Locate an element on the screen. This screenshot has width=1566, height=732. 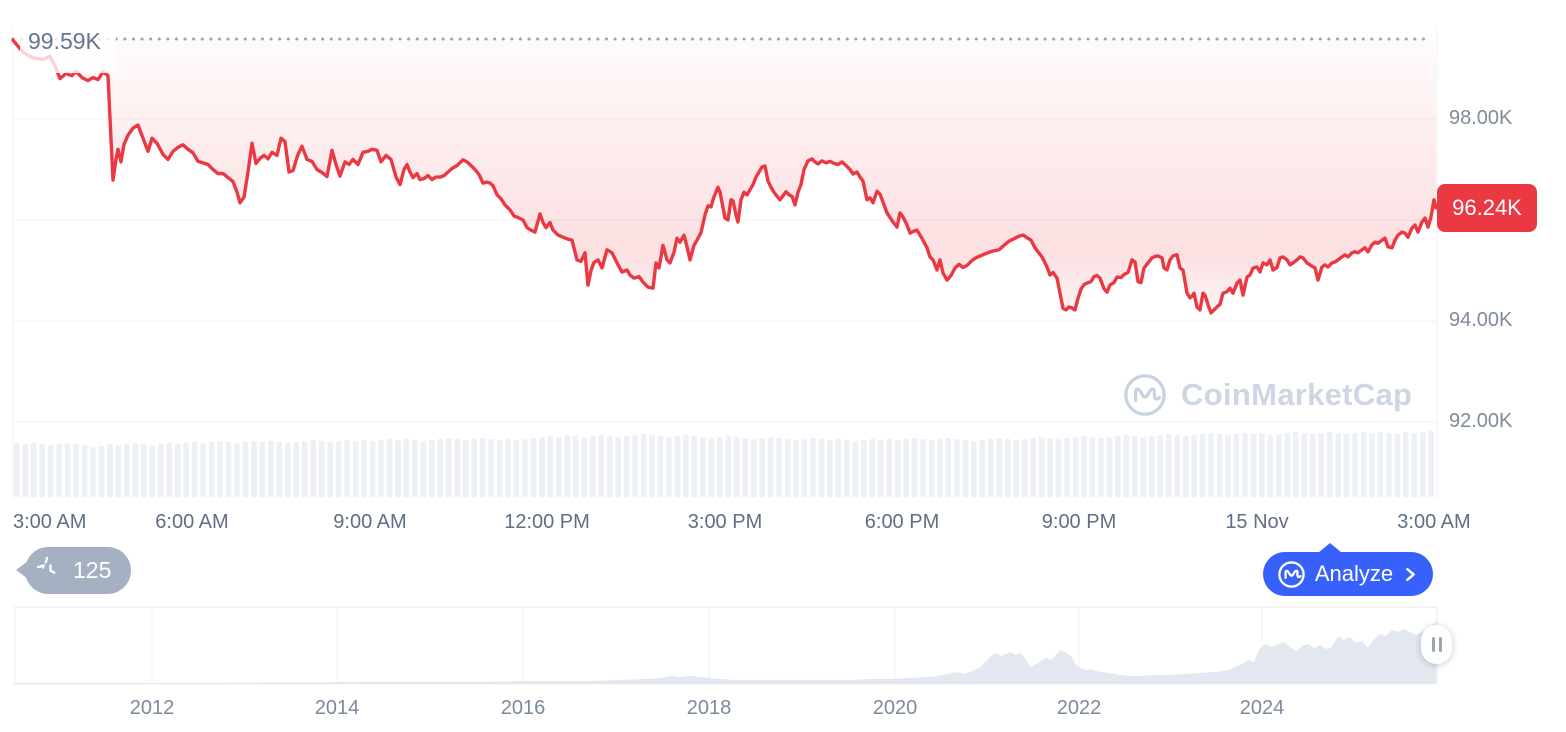
x-axis-label: 6:00 AM is located at coordinates (192, 522).